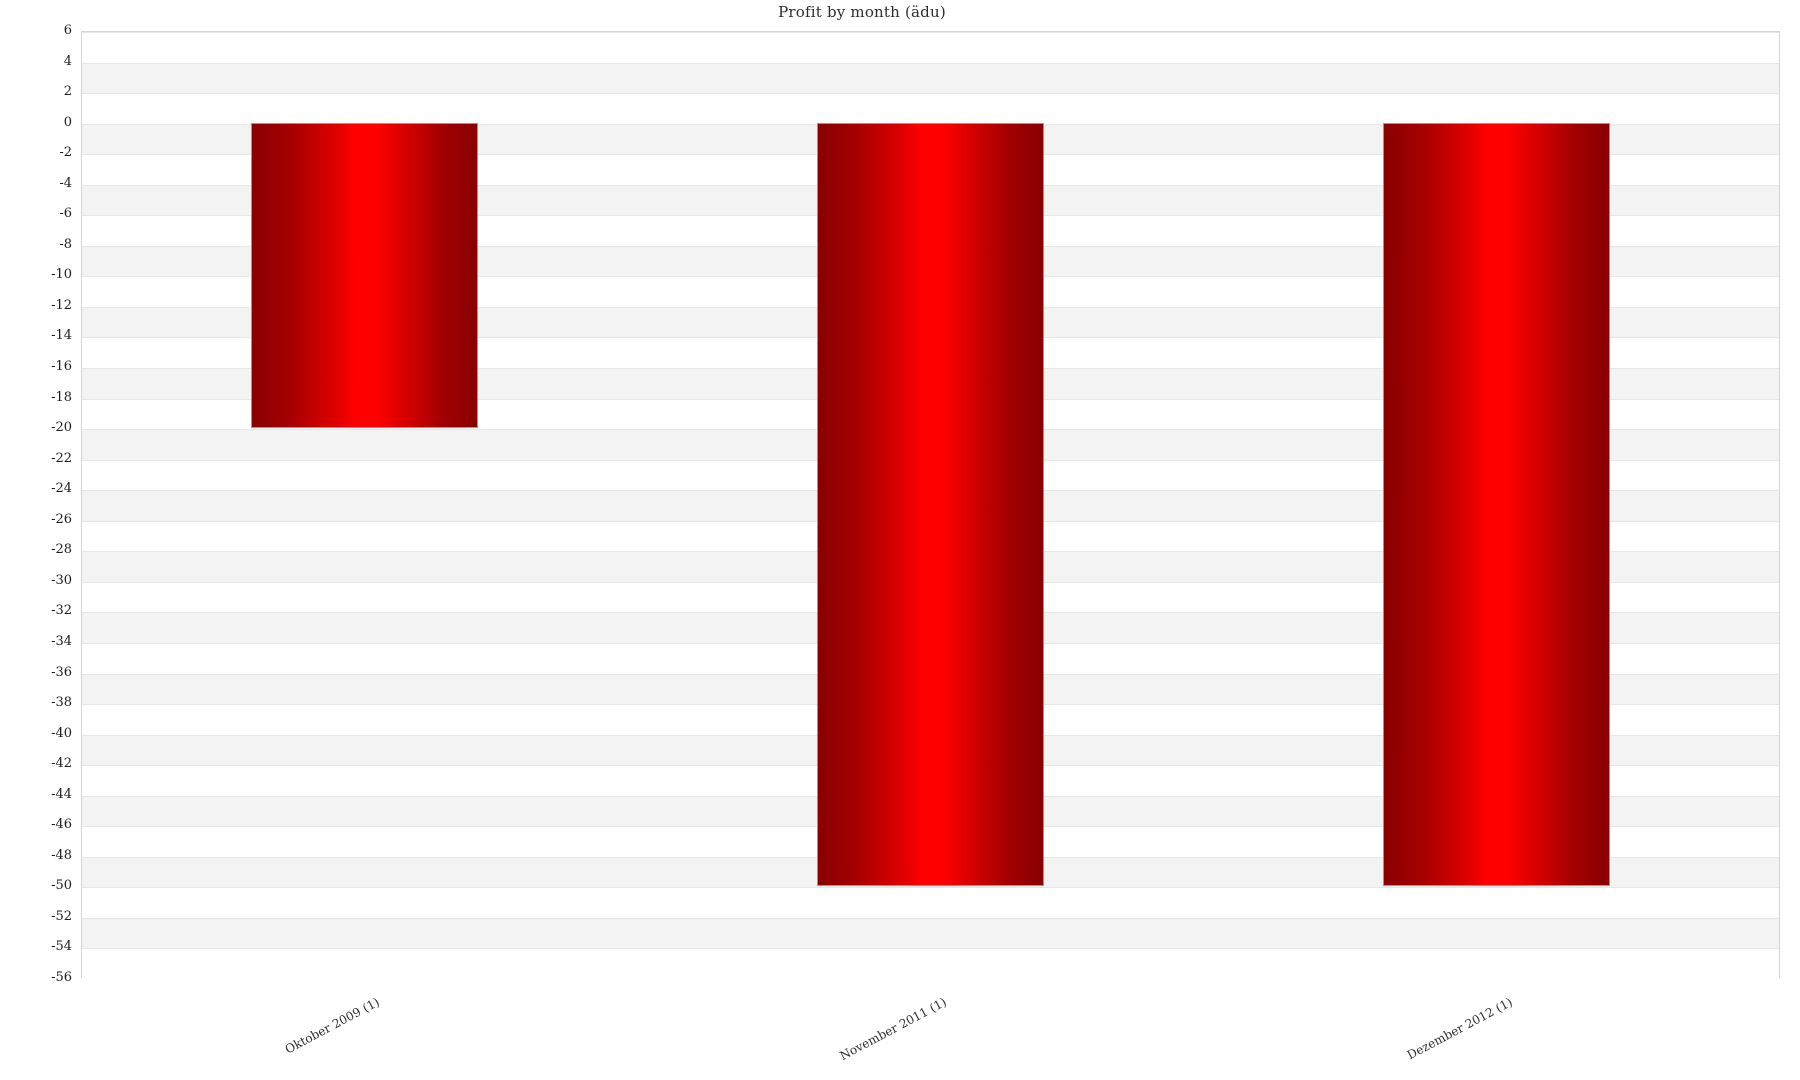 The width and height of the screenshot is (1800, 1080). I want to click on y-tick-label: -18, so click(61, 397).